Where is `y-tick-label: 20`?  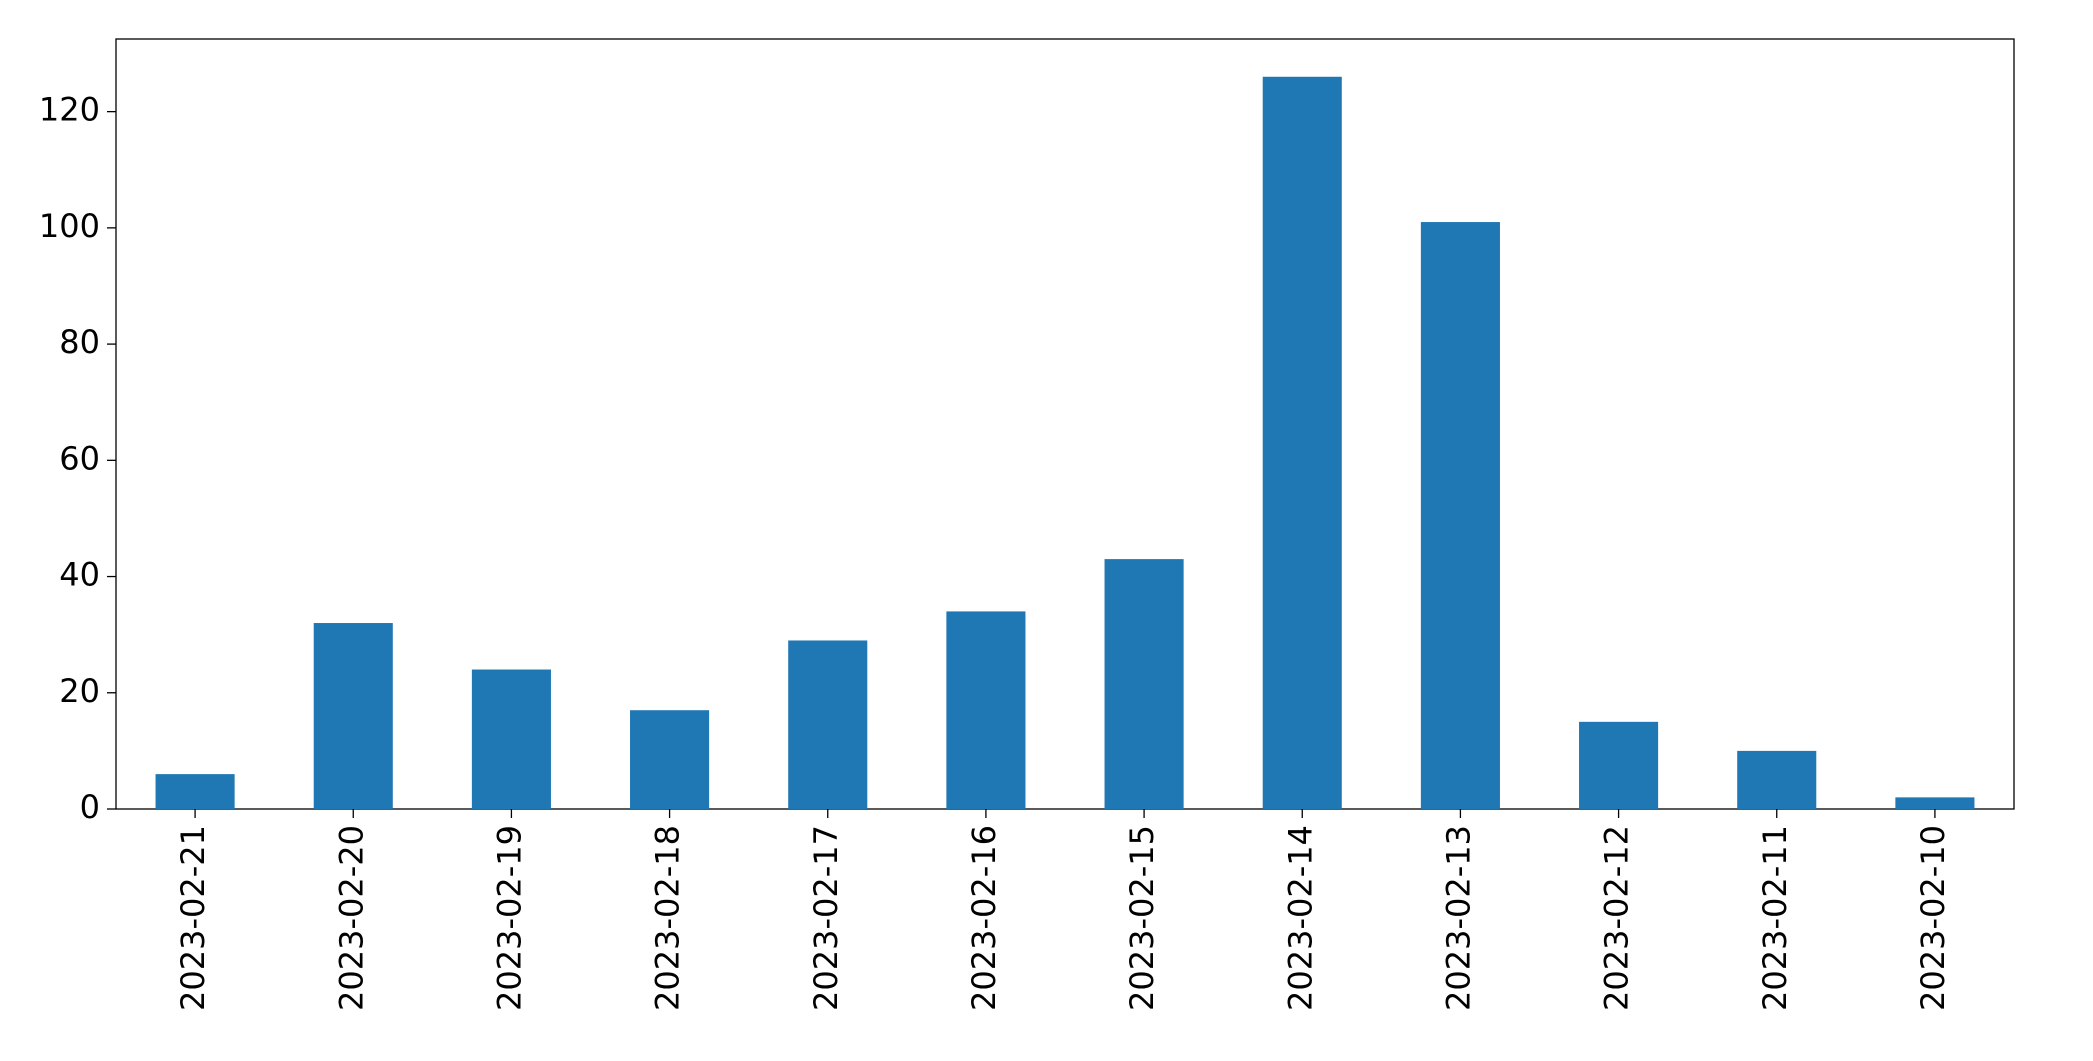
y-tick-label: 20 is located at coordinates (79, 691).